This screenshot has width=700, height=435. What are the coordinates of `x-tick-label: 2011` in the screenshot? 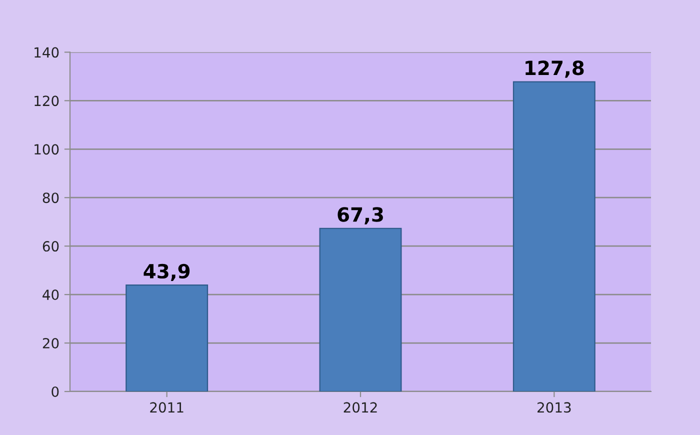 It's located at (167, 407).